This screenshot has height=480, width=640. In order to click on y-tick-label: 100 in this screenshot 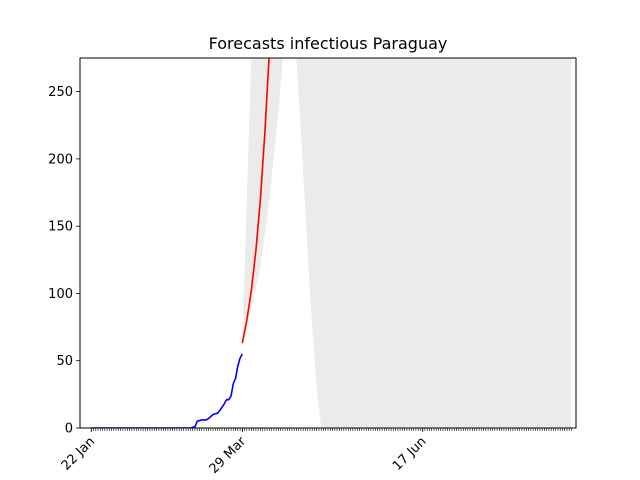, I will do `click(60, 294)`.